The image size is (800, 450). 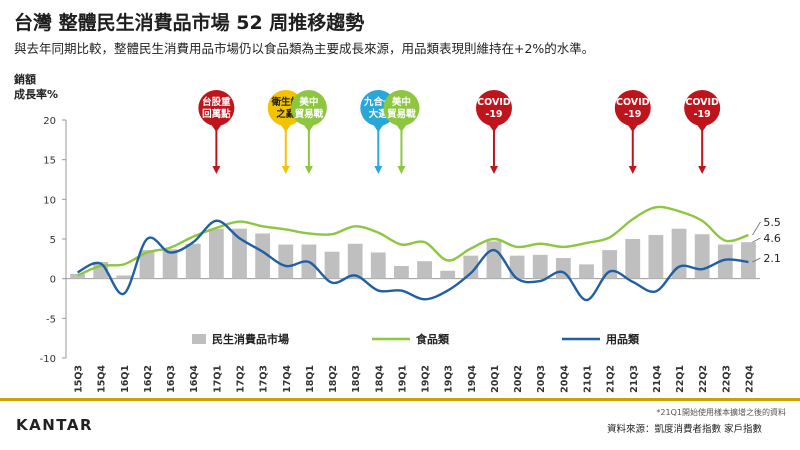 I want to click on bar-21Q1, so click(x=586, y=271).